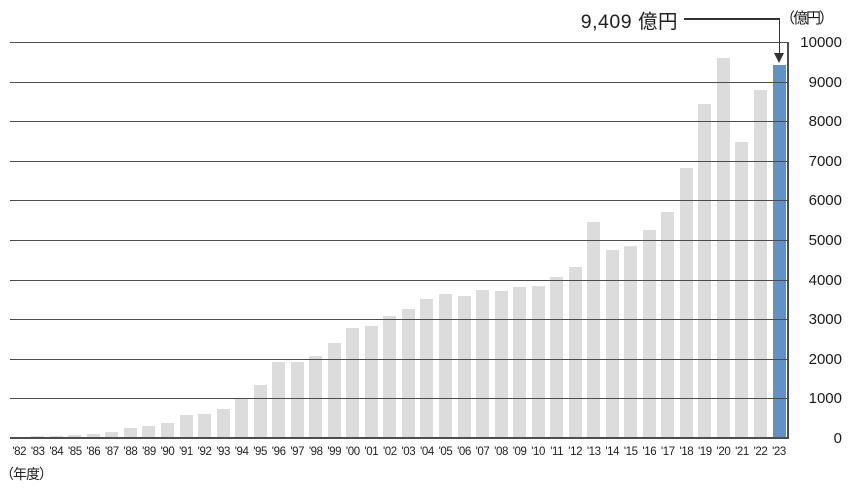 The width and height of the screenshot is (850, 494). What do you see at coordinates (408, 452) in the screenshot?
I see `x-axis-tick-label: '03` at bounding box center [408, 452].